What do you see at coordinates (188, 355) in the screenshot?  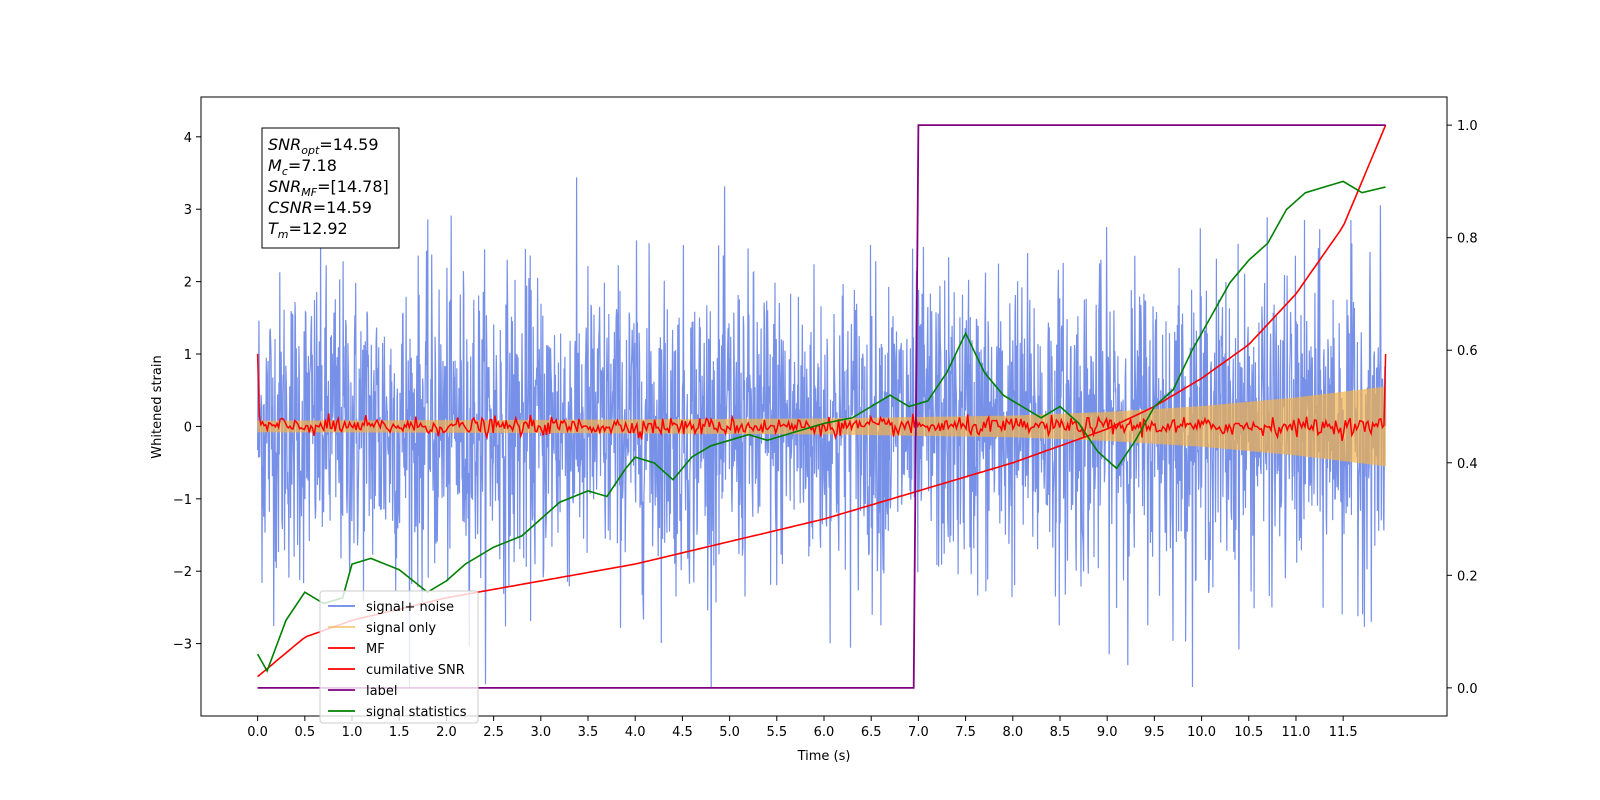 I see `y-tick-label: 1` at bounding box center [188, 355].